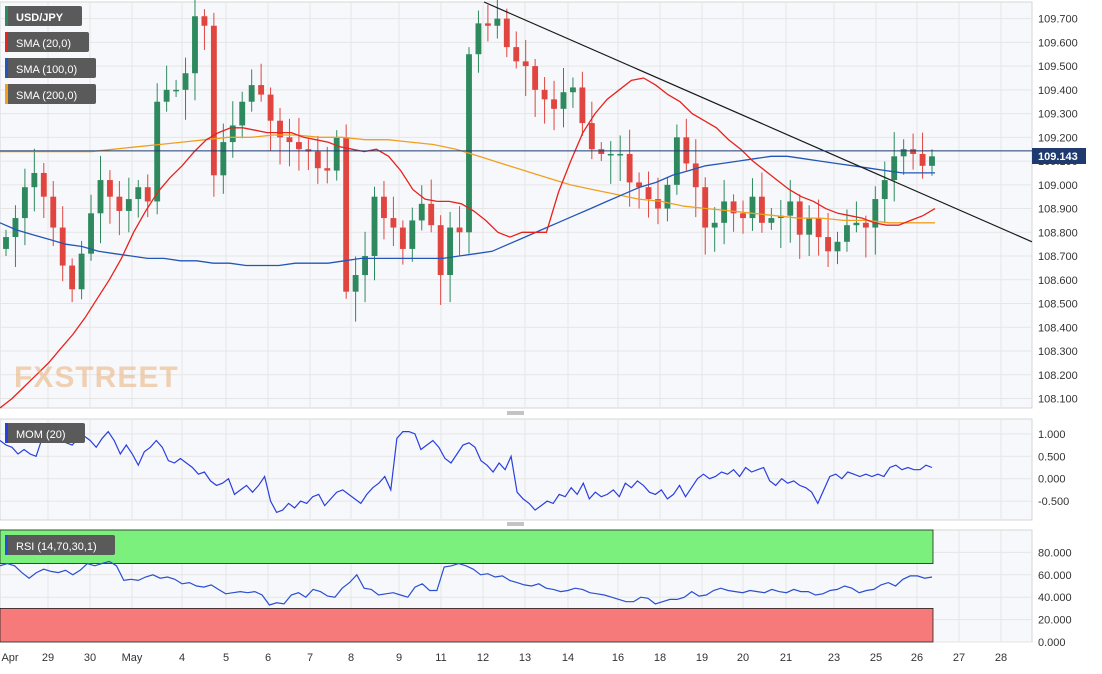 The width and height of the screenshot is (1102, 674). Describe the element at coordinates (9, 658) in the screenshot. I see `x-tick-label: Apr` at that location.